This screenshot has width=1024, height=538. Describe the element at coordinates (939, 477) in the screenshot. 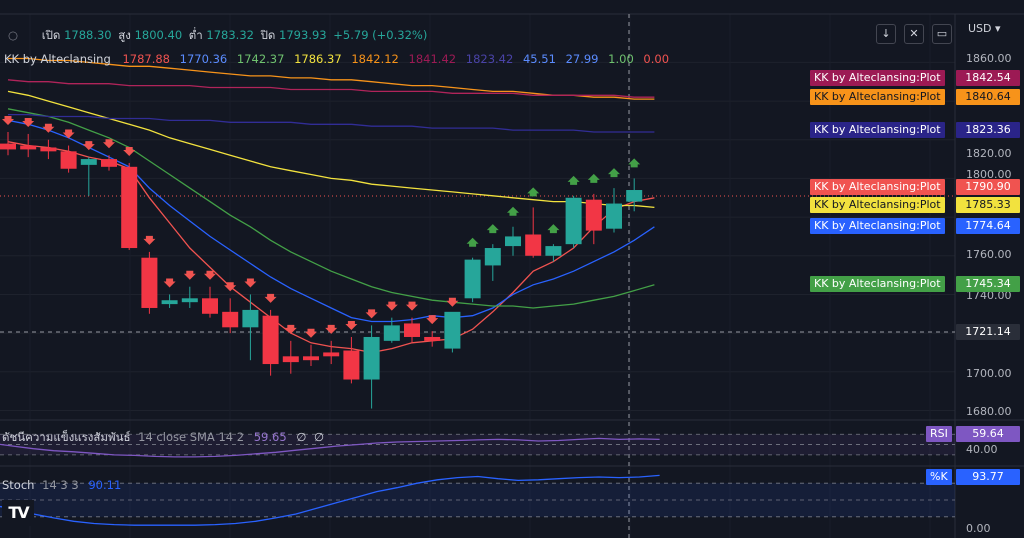

I see `stoch-tag: %K` at that location.